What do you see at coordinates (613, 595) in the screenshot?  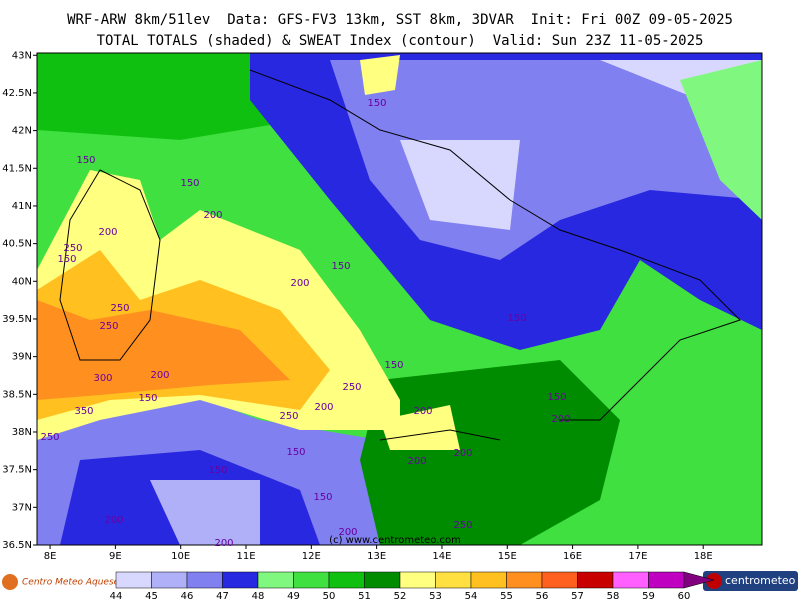 I see `colorbar-label: 58` at bounding box center [613, 595].